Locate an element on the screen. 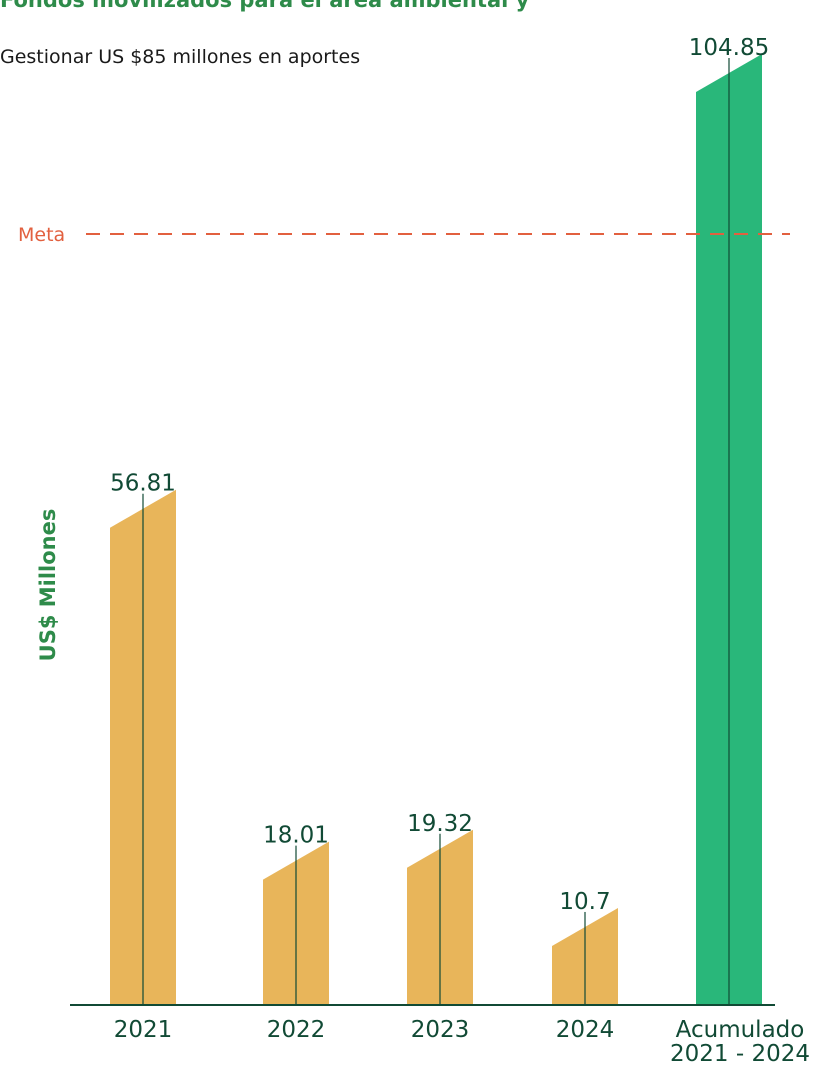 The height and width of the screenshot is (1068, 820). value-label-1: 18.01 is located at coordinates (296, 836).